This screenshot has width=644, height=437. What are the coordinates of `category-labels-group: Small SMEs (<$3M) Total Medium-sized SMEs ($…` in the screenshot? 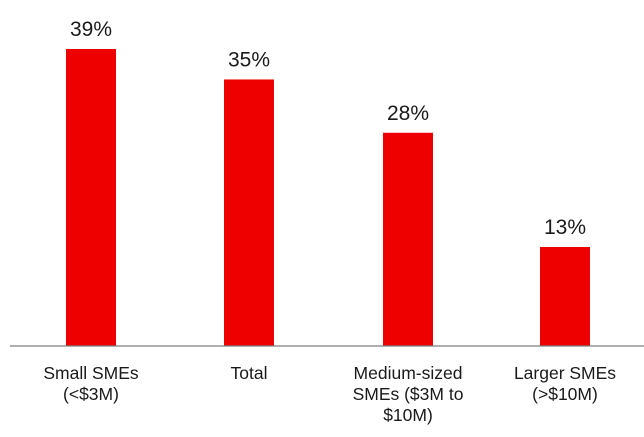 It's located at (329, 394).